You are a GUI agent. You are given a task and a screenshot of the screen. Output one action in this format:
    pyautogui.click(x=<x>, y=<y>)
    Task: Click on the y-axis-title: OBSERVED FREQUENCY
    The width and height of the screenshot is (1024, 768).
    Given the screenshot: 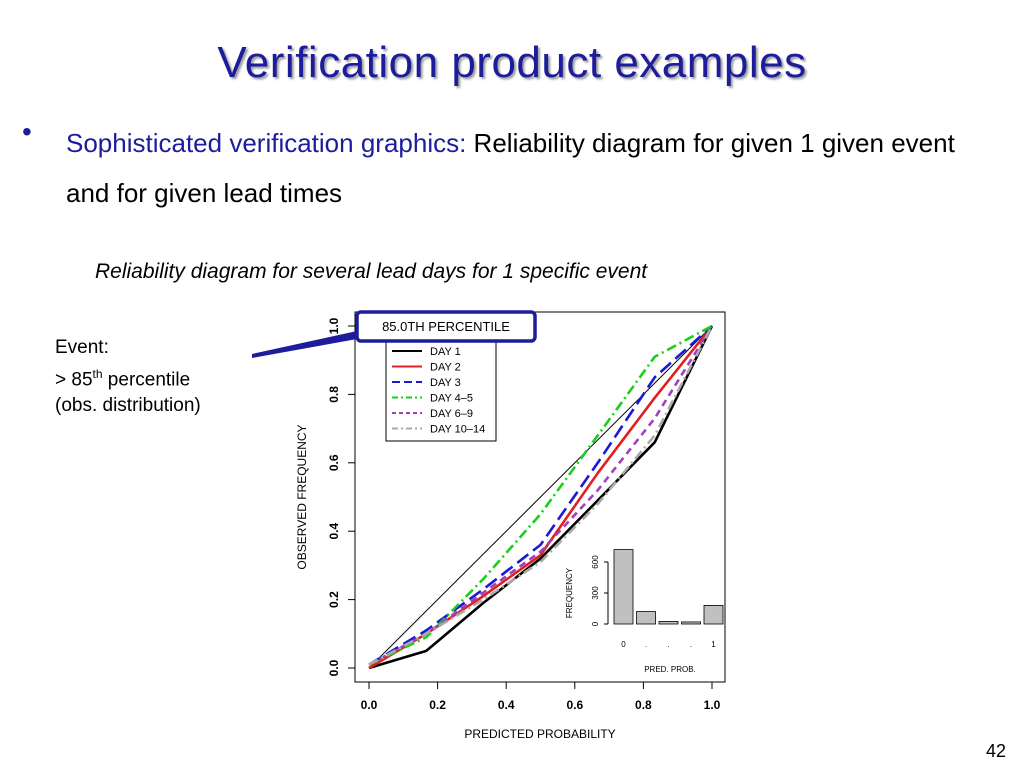 What is the action you would take?
    pyautogui.click(x=302, y=496)
    